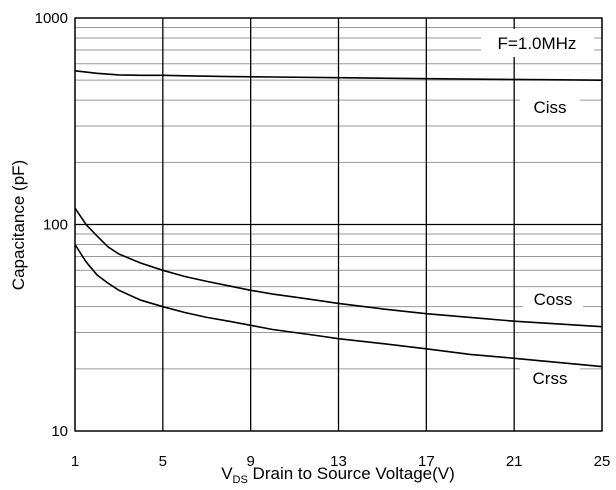 Image resolution: width=616 pixels, height=490 pixels. What do you see at coordinates (426, 461) in the screenshot?
I see `x-tick-label: 17` at bounding box center [426, 461].